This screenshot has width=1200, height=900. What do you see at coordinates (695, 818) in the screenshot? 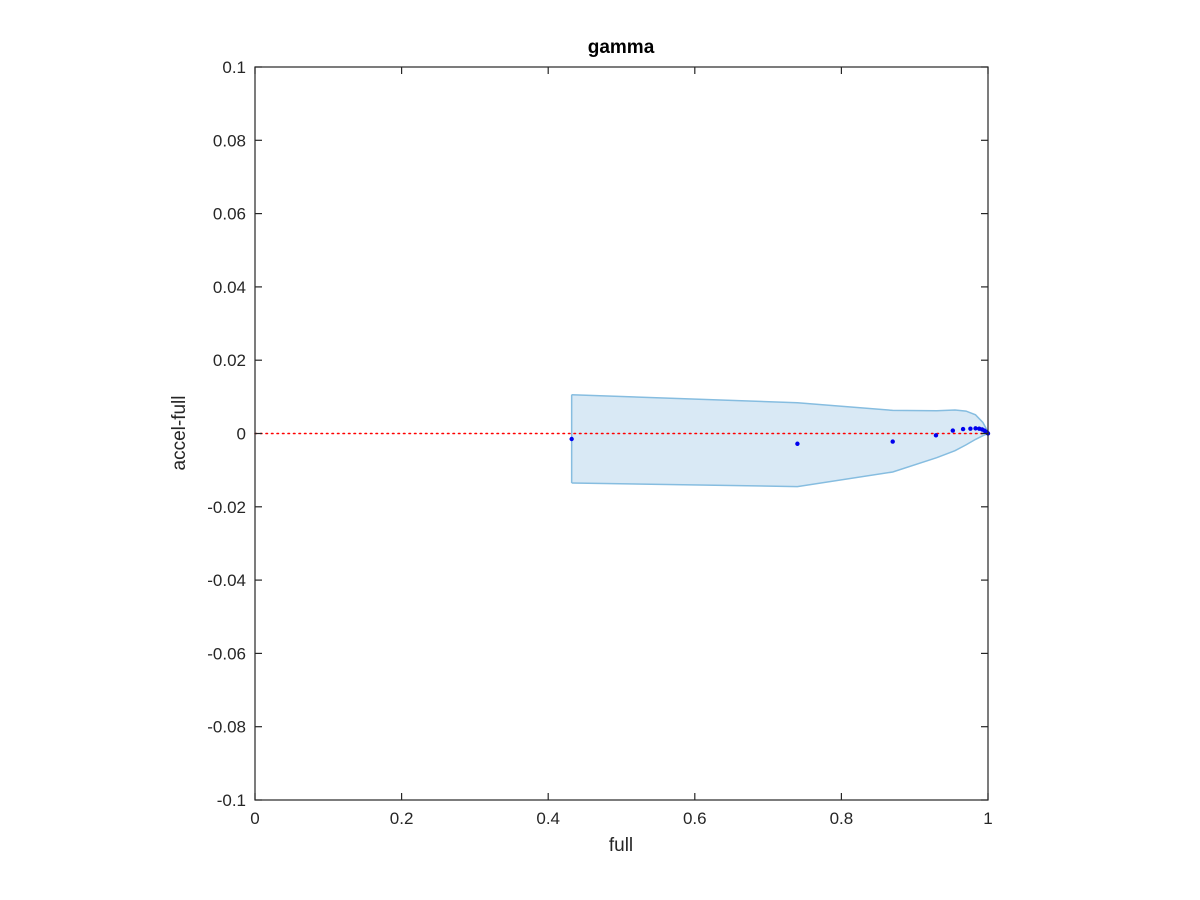
I see `x-tick-label: 0.6` at bounding box center [695, 818].